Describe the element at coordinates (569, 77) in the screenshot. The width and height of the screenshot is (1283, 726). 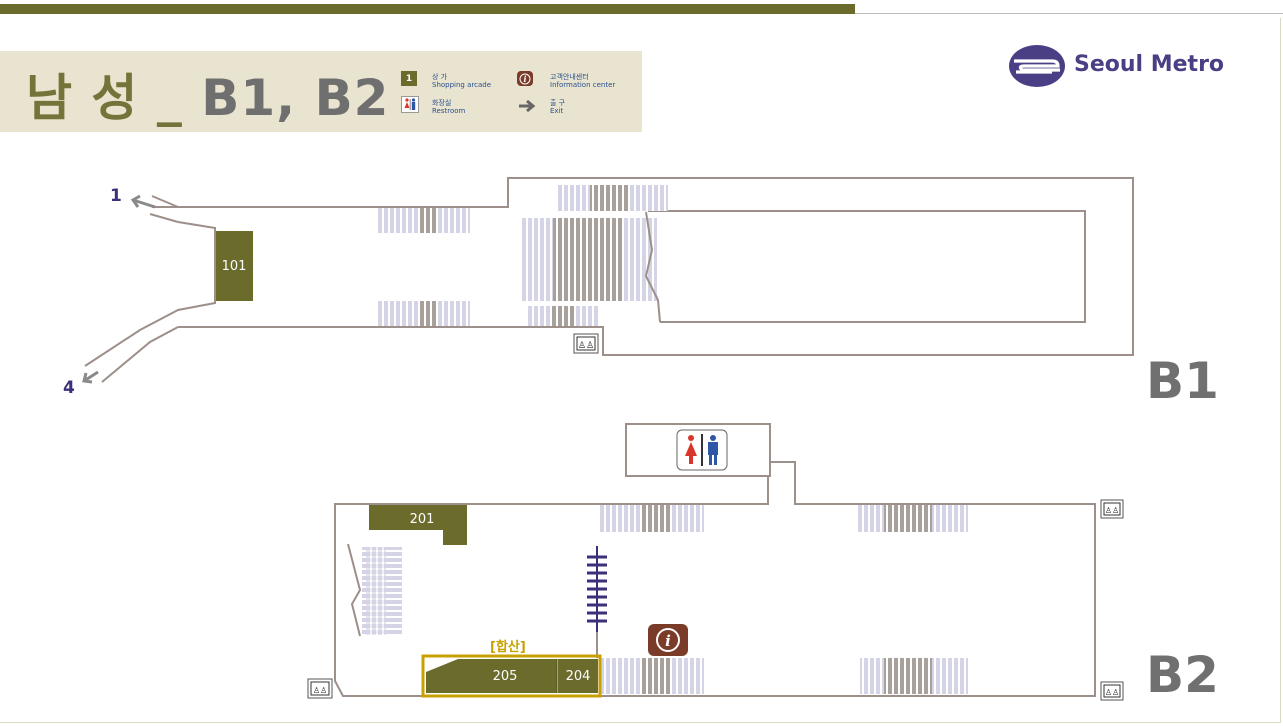
I see `legend-info-ko: 고객안내센터` at that location.